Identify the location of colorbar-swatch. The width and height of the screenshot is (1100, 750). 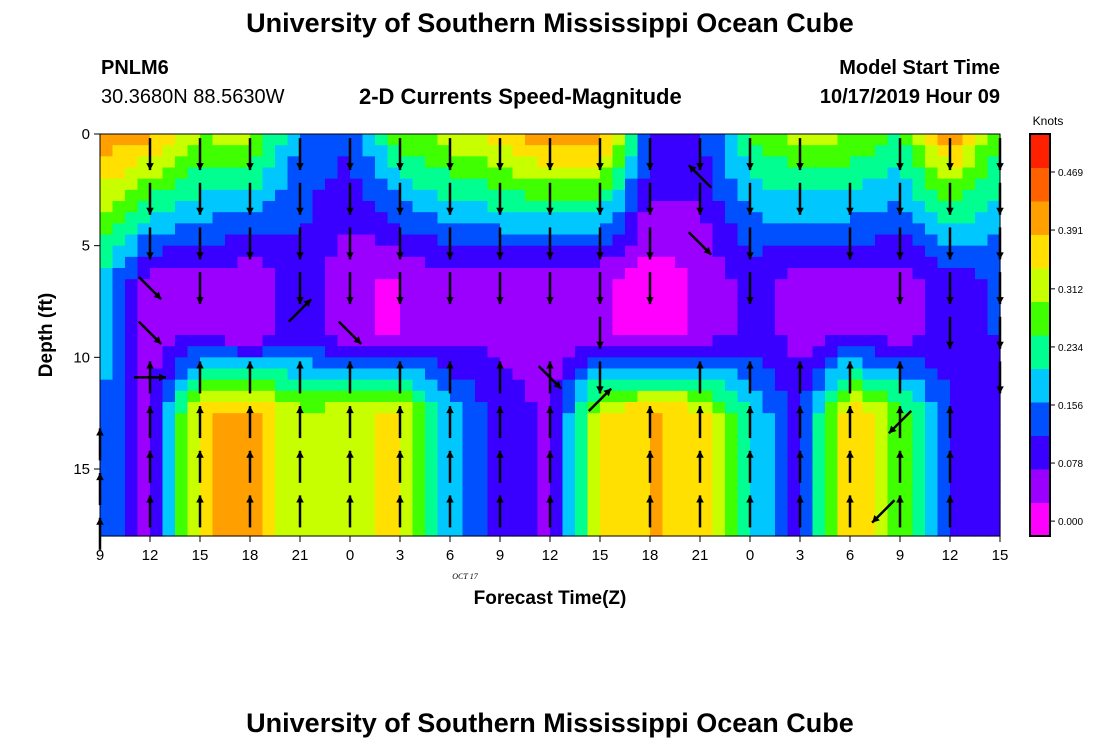
(1040, 251).